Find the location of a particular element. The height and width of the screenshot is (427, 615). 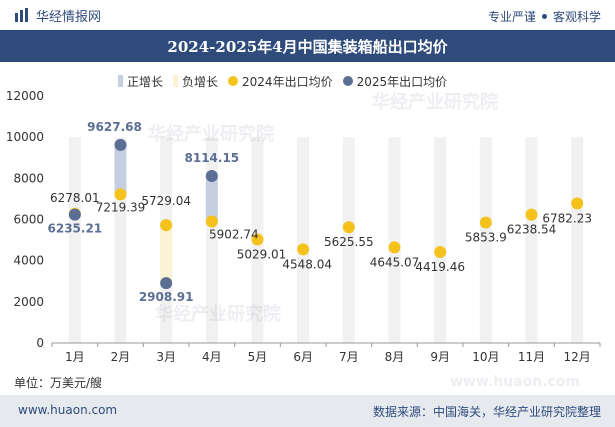

footer-source: 数据来源：中国海关，华经产业研究院整理 is located at coordinates (486, 412).